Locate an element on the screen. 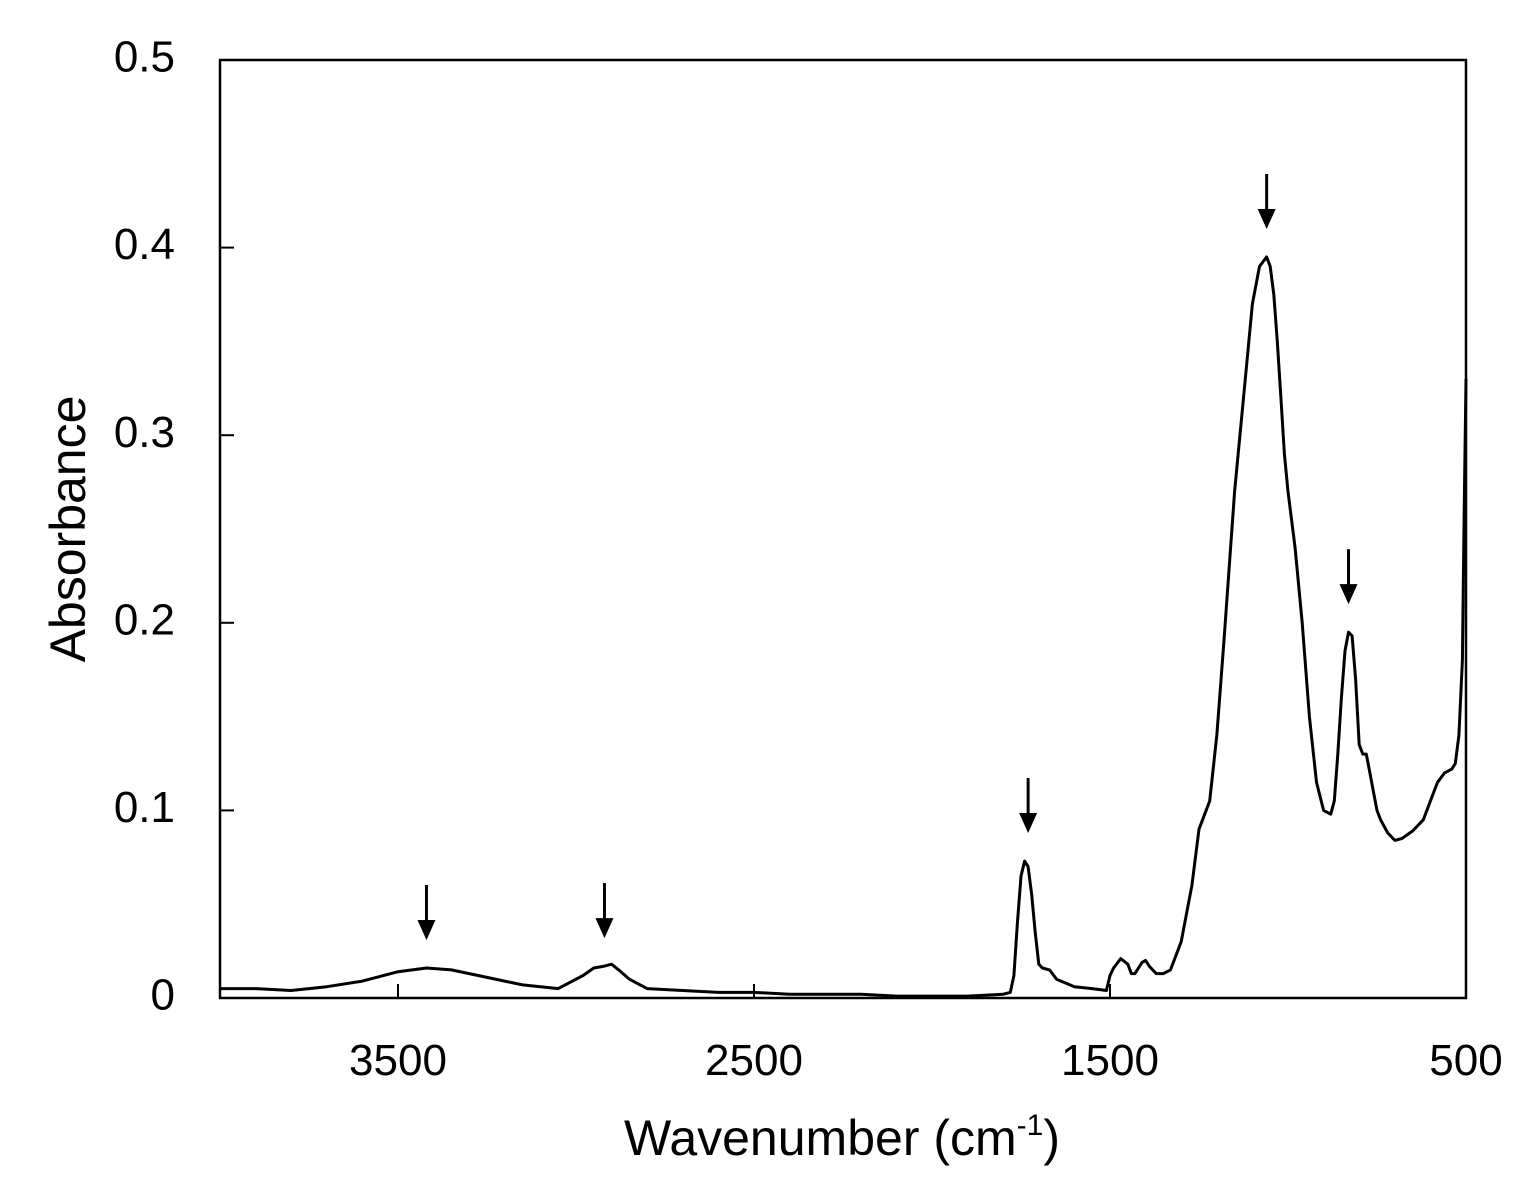  x-axis-ticks: 3500 2500 1500 500 is located at coordinates (926, 1034).